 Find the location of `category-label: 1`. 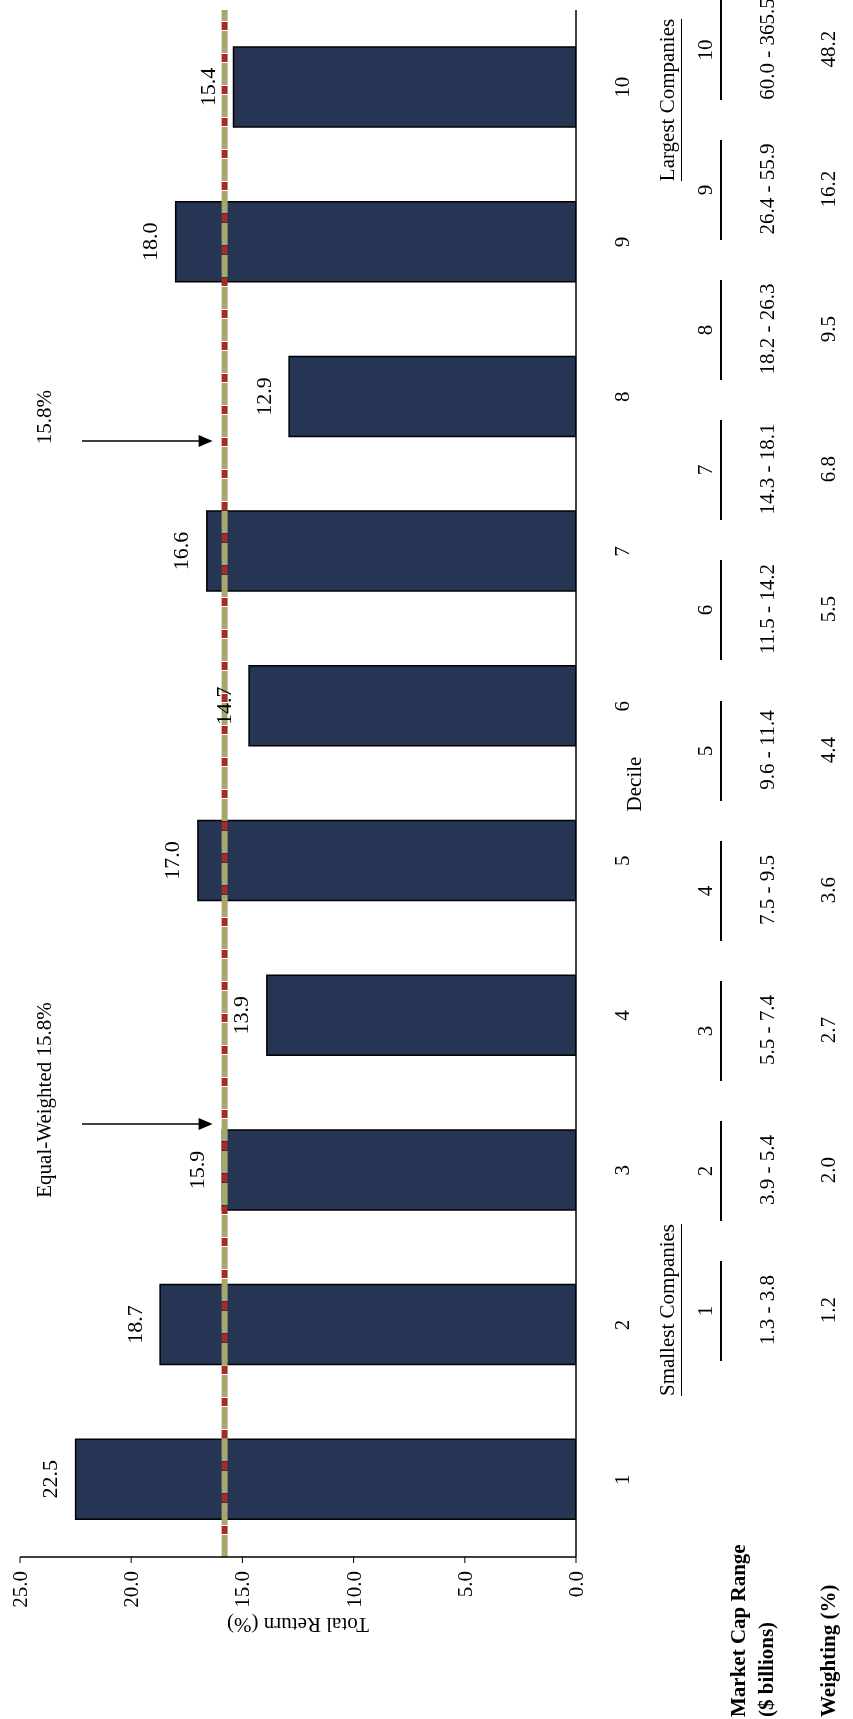

category-label: 1 is located at coordinates (704, 1311).